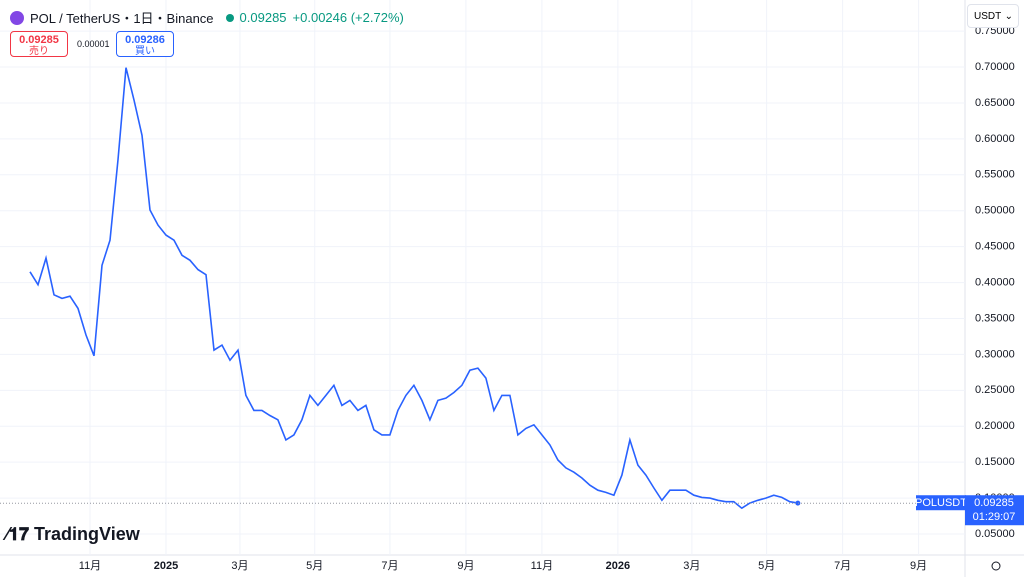 This screenshot has height=577, width=1024. I want to click on currency-button: USDT ⌄, so click(993, 16).